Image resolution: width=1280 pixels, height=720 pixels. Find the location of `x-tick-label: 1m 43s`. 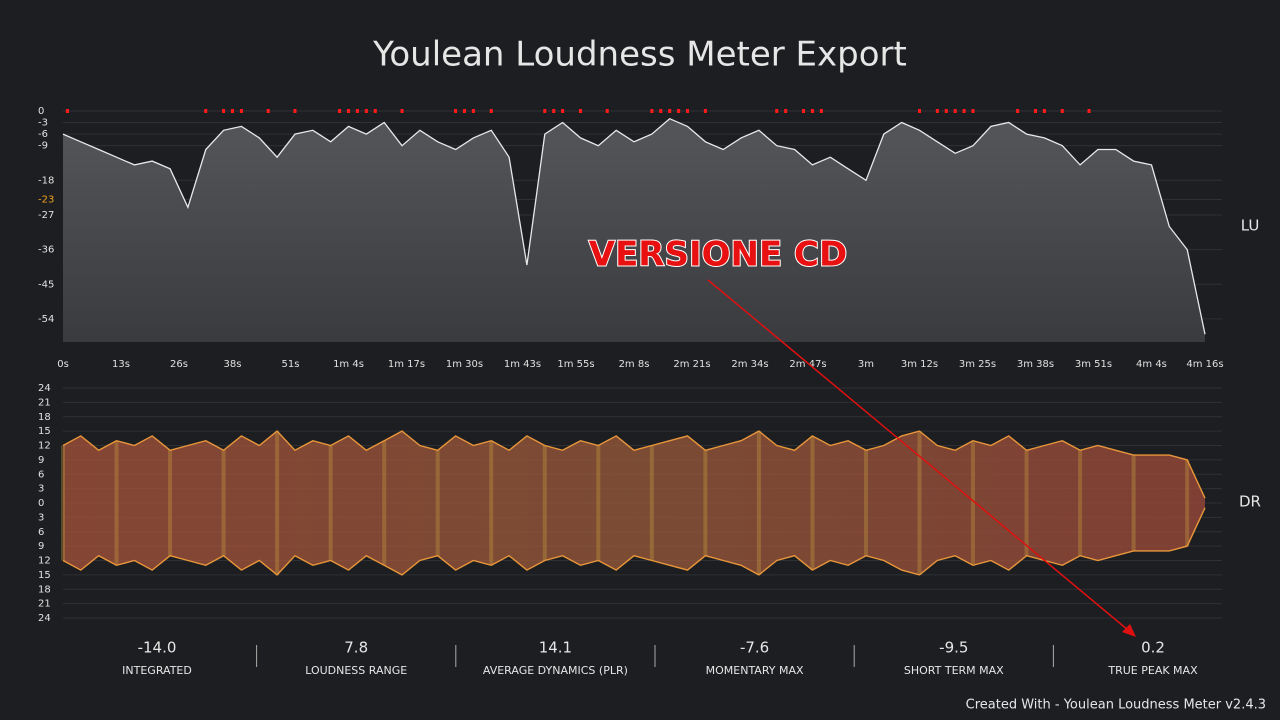

x-tick-label: 1m 43s is located at coordinates (522, 364).